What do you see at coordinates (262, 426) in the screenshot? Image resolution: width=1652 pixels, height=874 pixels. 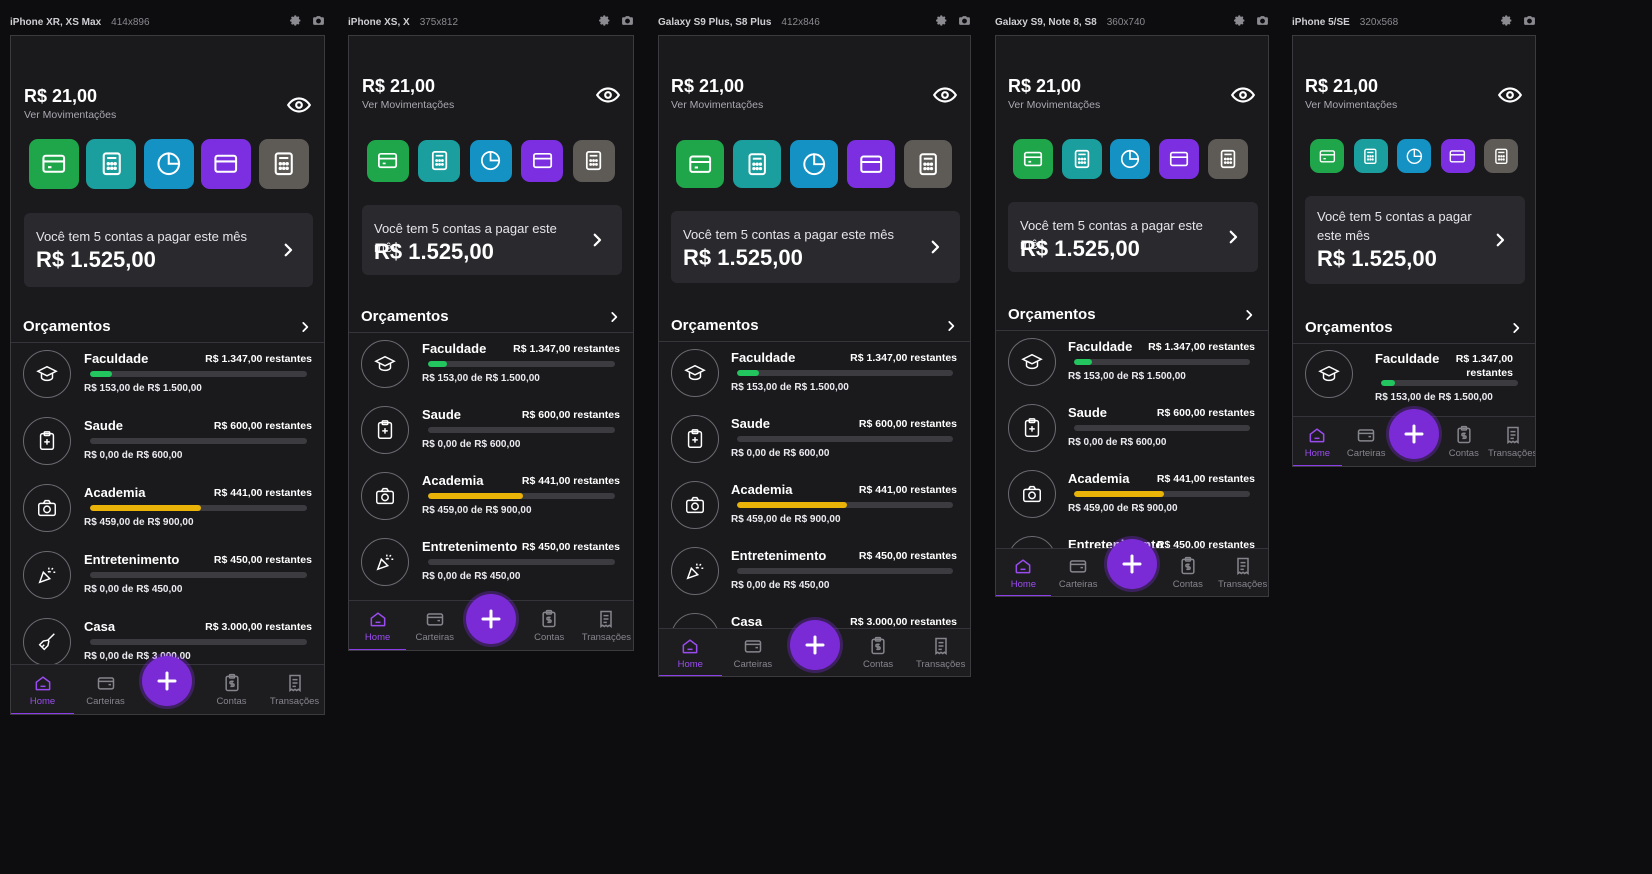 I see `budget-remaining: R$ 600,00 restantes` at bounding box center [262, 426].